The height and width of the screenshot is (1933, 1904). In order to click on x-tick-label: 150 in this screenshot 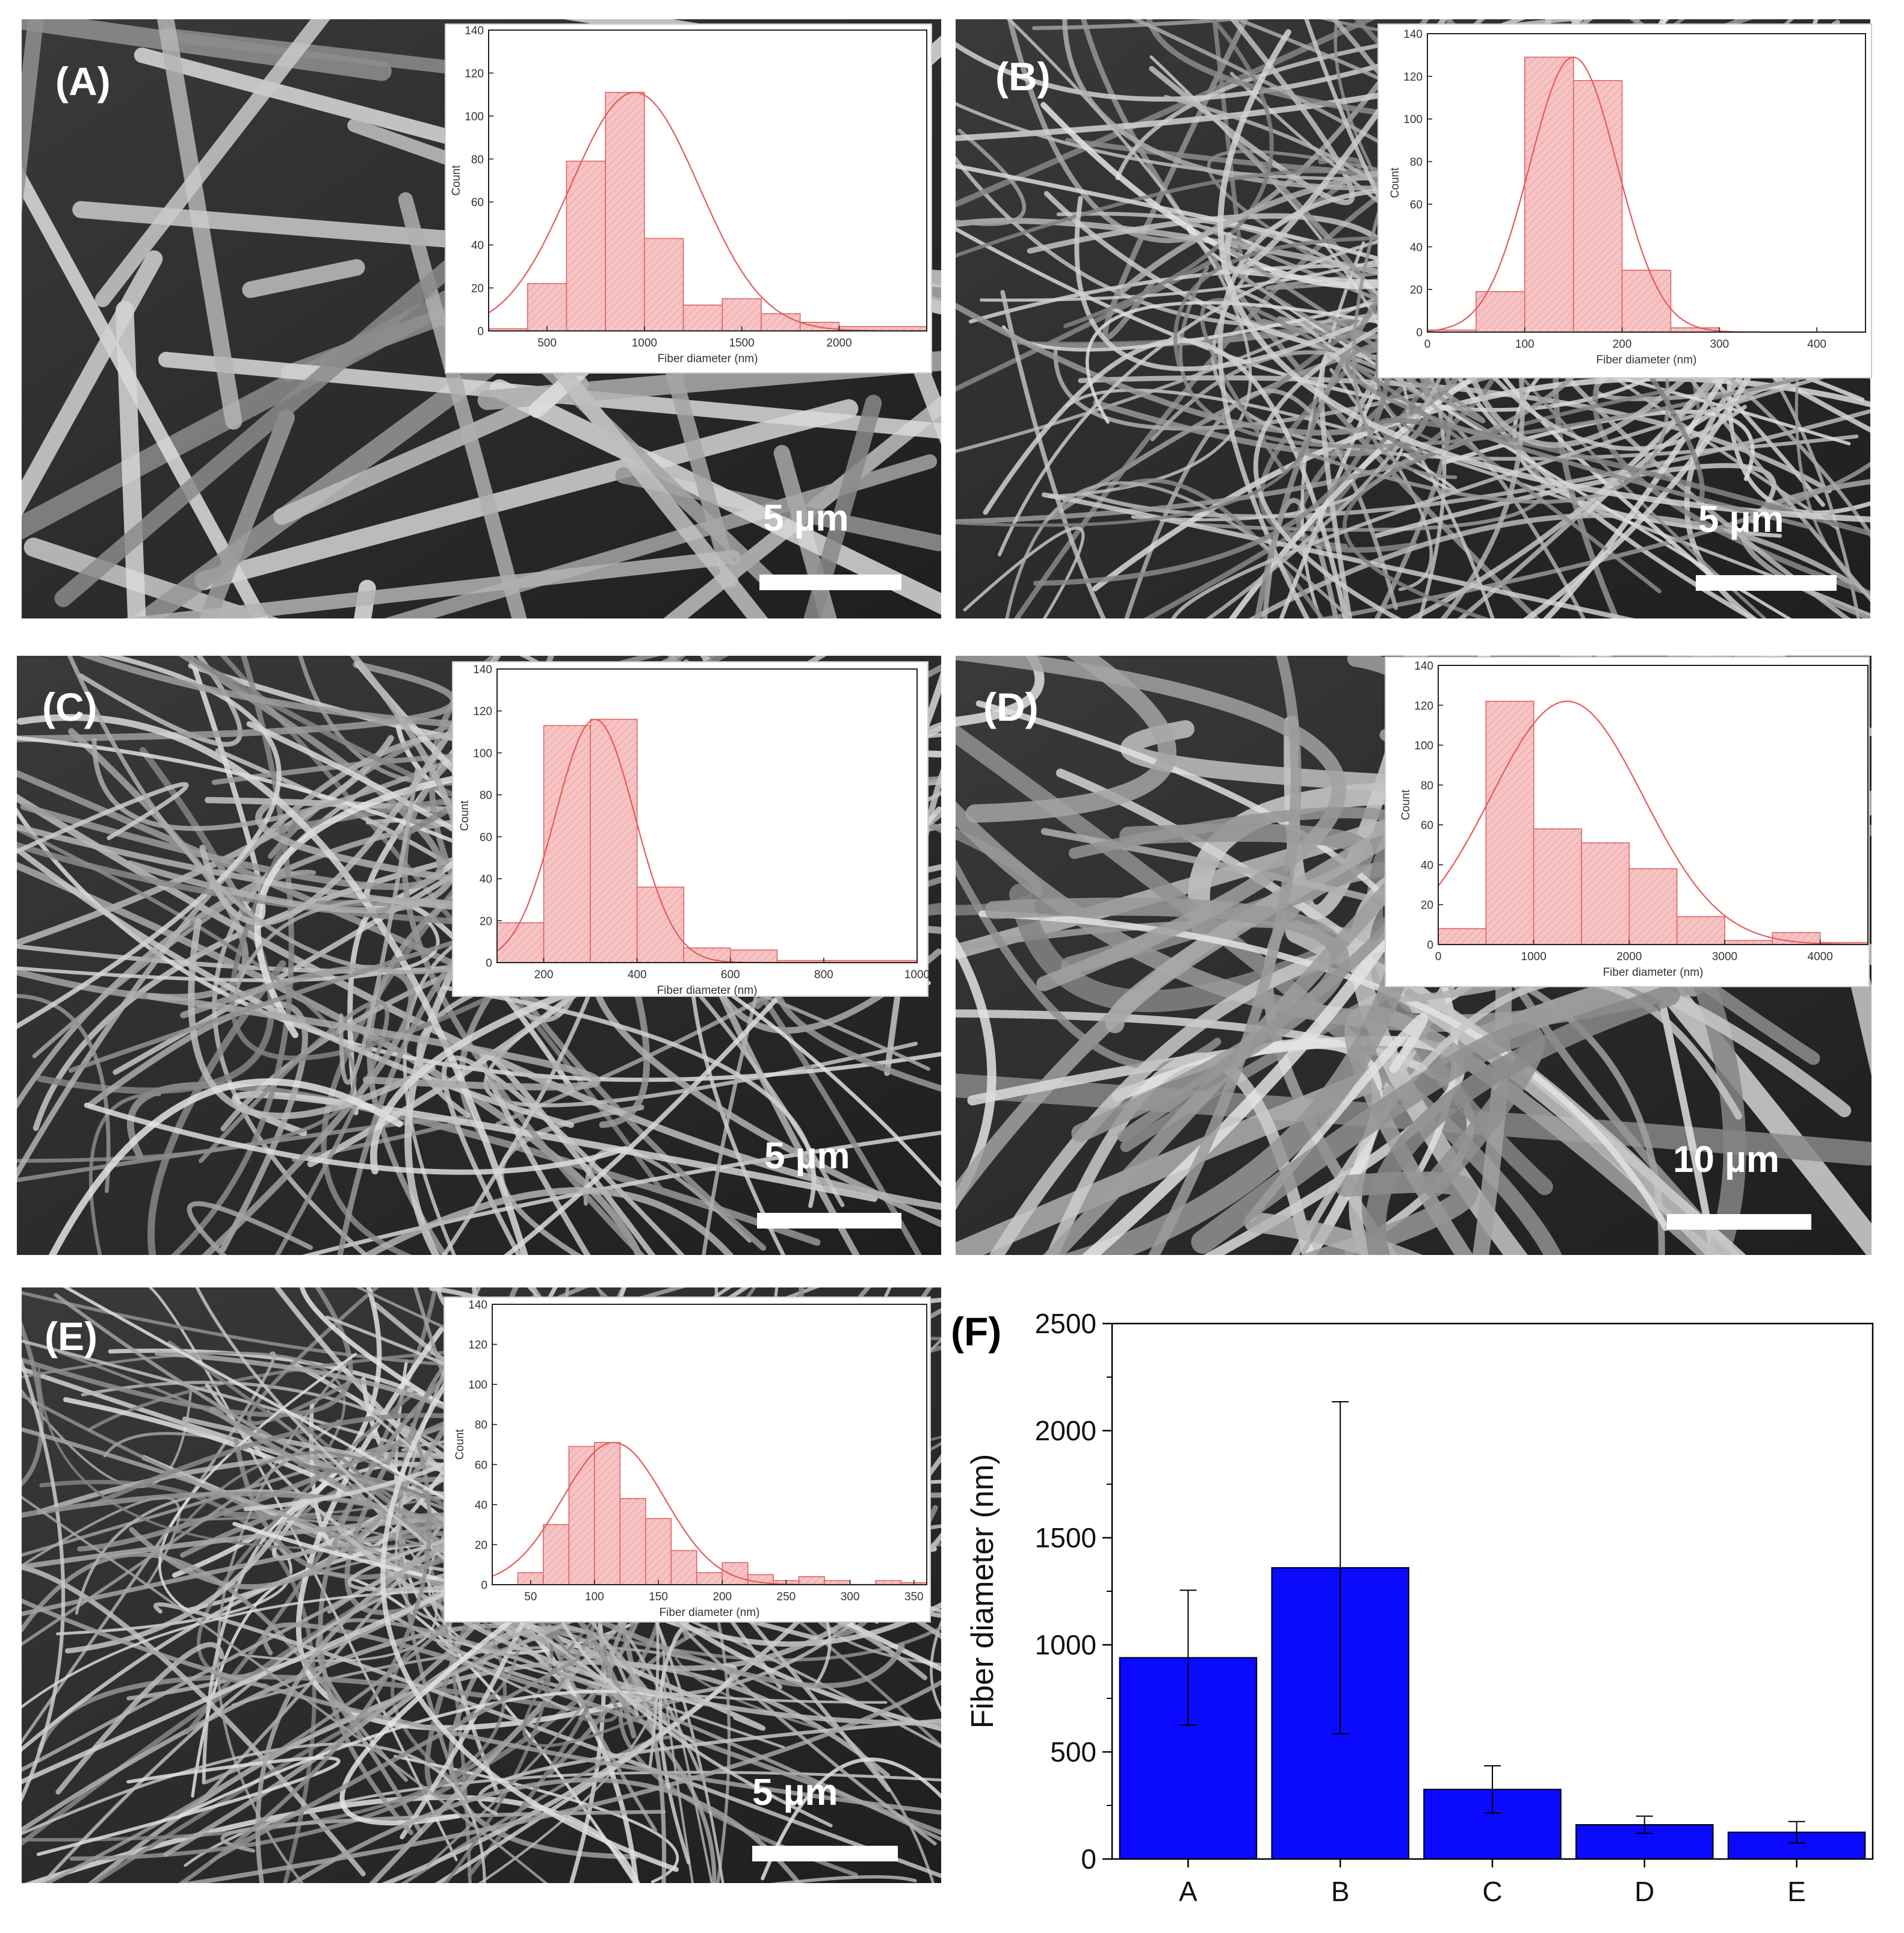, I will do `click(659, 1597)`.